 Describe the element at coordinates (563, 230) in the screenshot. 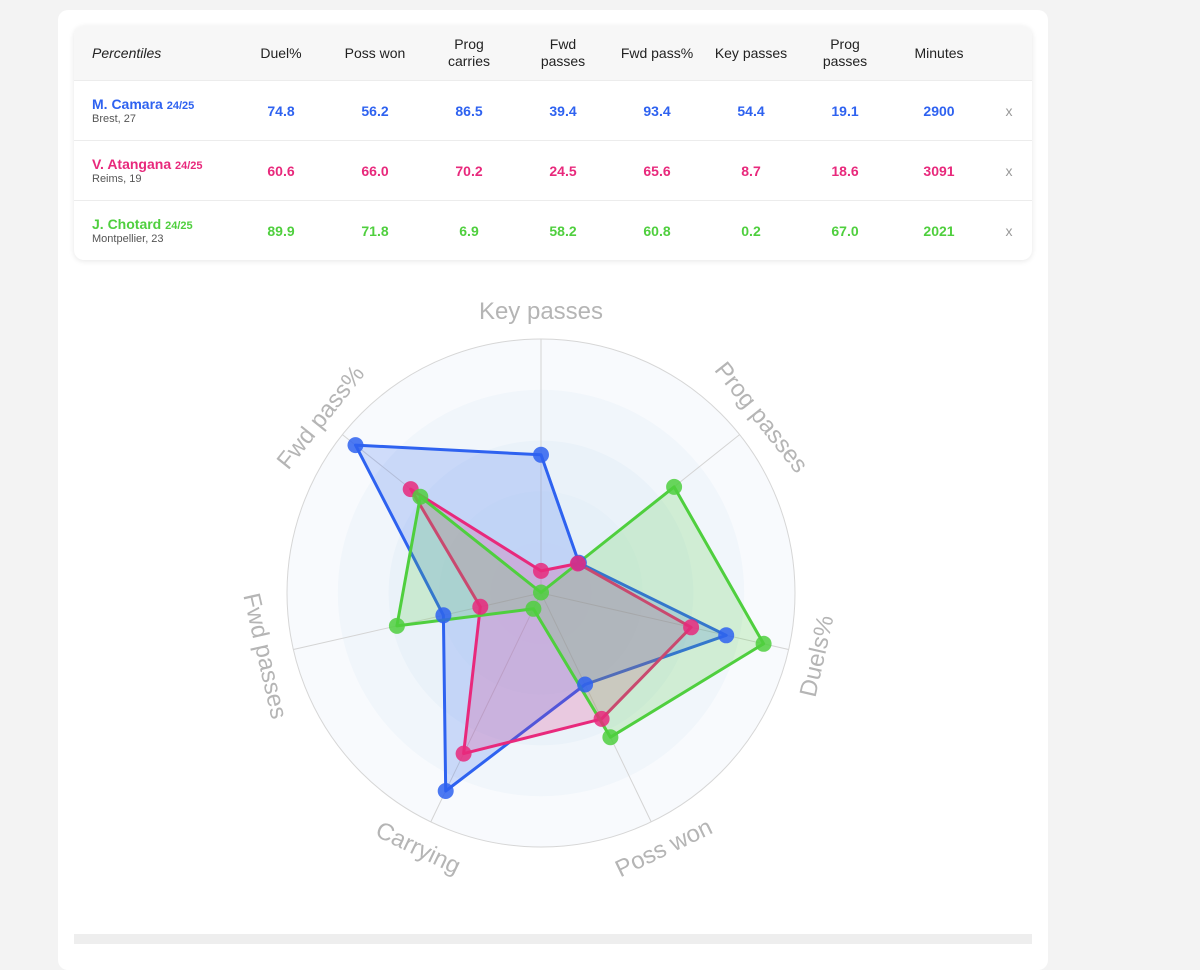

I see `value-fwd-passes: 58.2` at that location.